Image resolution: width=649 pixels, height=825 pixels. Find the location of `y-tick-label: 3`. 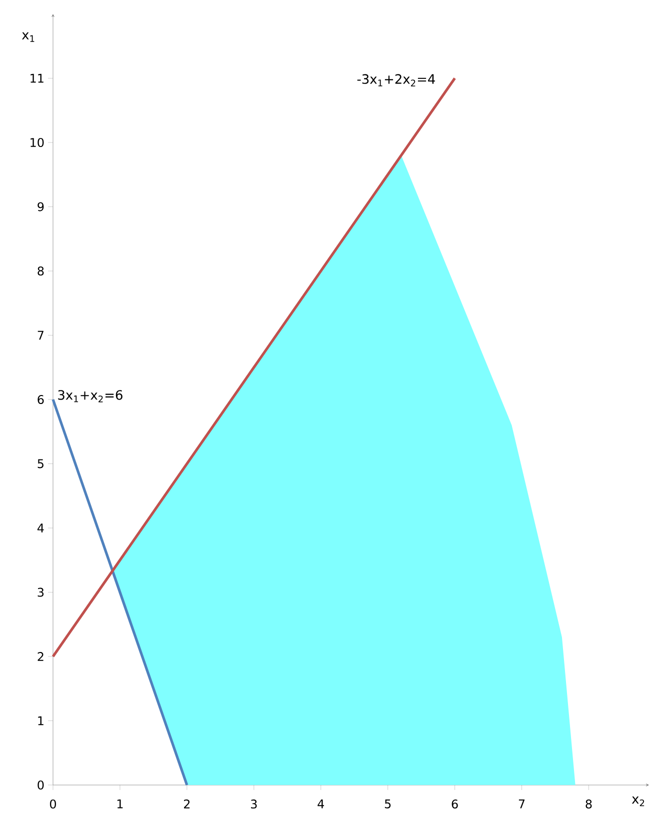

y-tick-label: 3 is located at coordinates (41, 592).